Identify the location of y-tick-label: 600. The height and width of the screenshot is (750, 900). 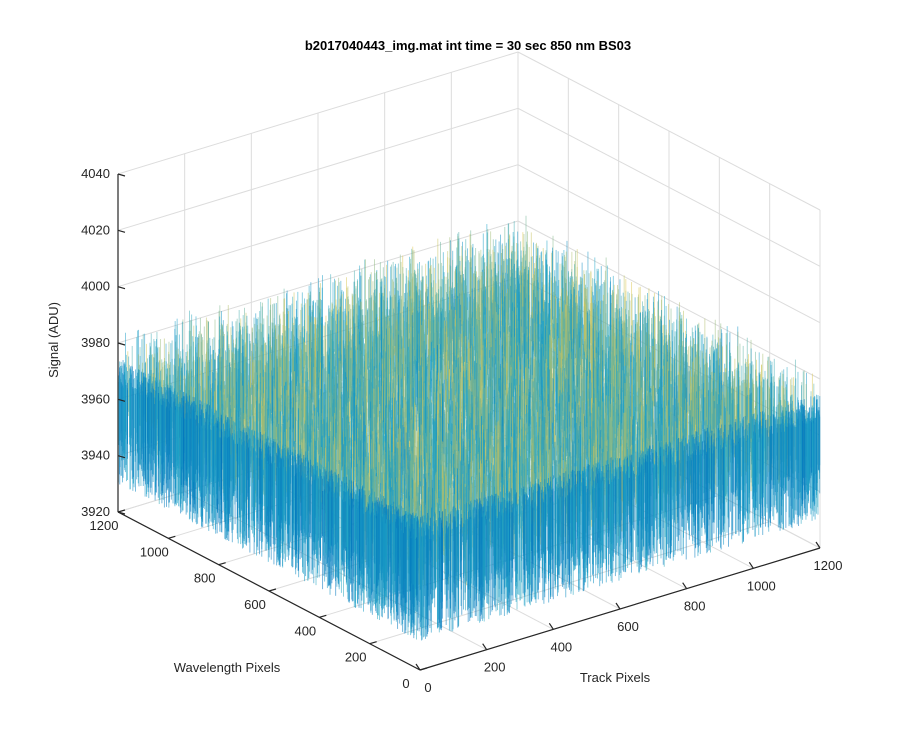
(255, 604).